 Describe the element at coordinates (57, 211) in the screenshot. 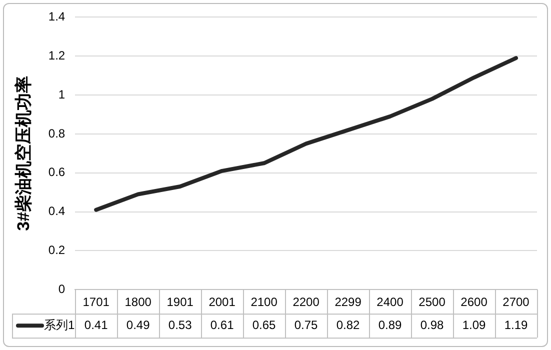

I see `y-tick-label: 0.4` at that location.